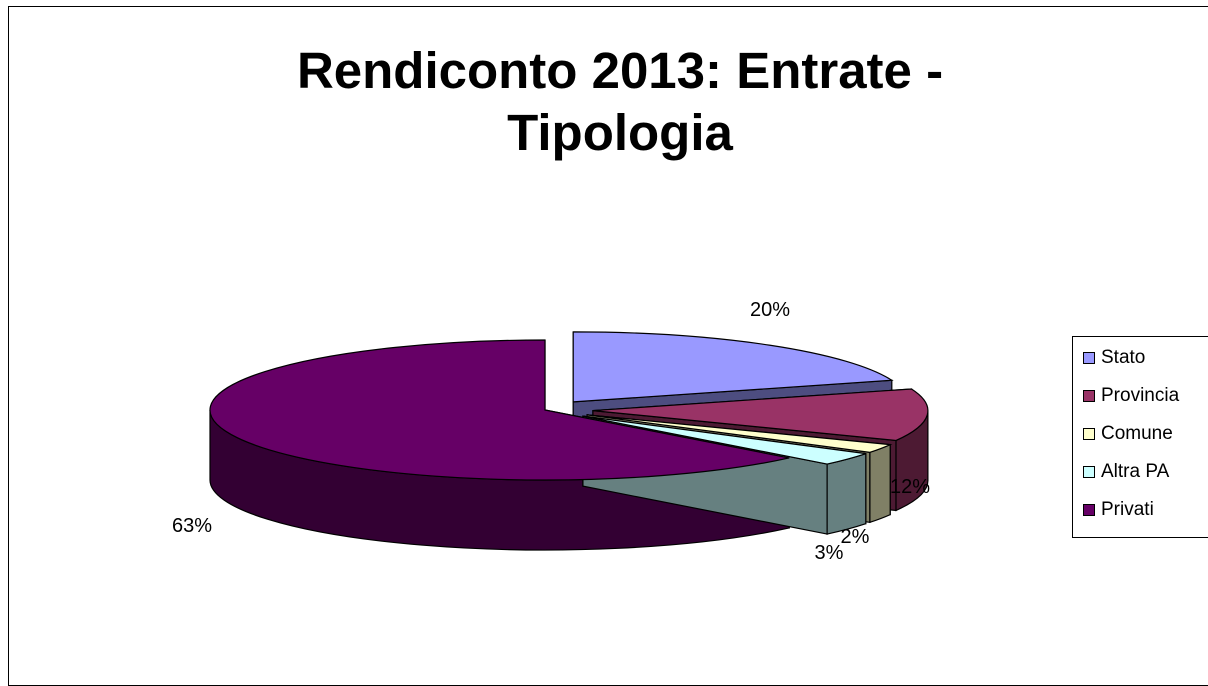 This screenshot has height=686, width=1208. Describe the element at coordinates (620, 70) in the screenshot. I see `chart-title-line-1: Rendiconto 2013: Entrate -` at that location.